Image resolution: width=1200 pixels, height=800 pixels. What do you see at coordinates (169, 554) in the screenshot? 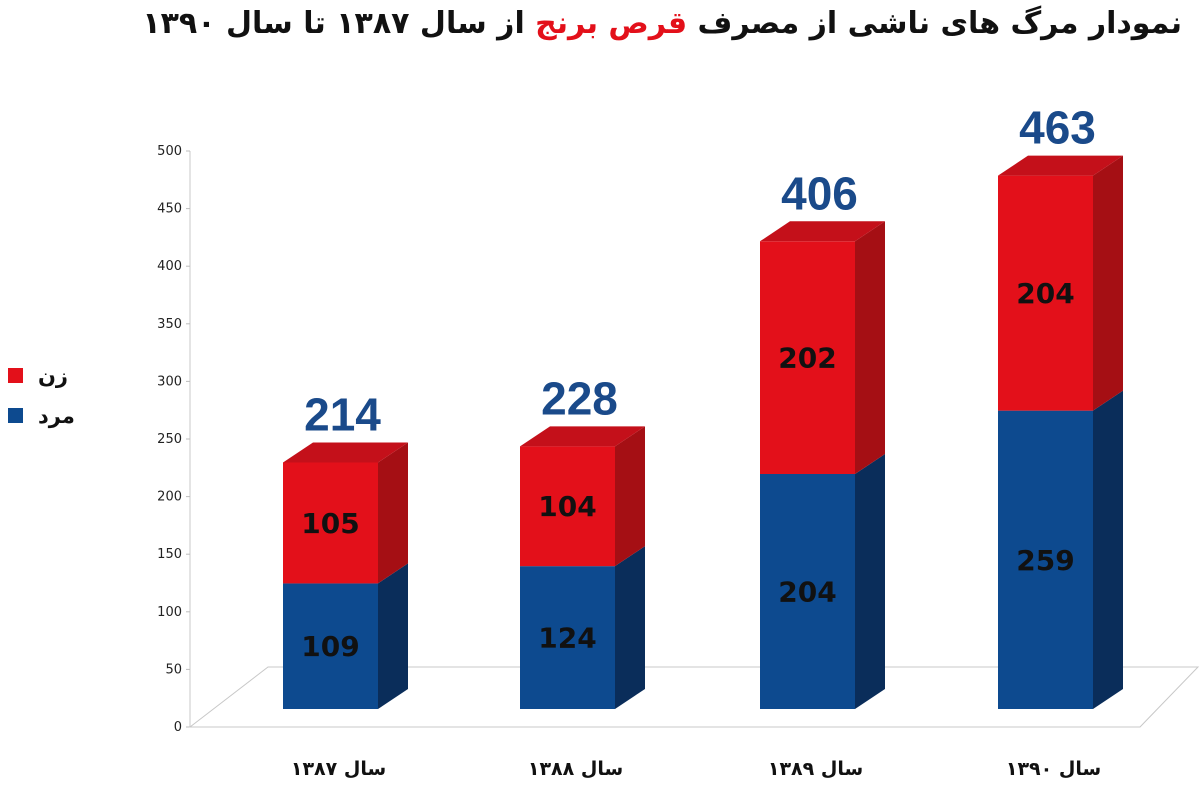
I see `y-tick-label: 150` at bounding box center [169, 554].